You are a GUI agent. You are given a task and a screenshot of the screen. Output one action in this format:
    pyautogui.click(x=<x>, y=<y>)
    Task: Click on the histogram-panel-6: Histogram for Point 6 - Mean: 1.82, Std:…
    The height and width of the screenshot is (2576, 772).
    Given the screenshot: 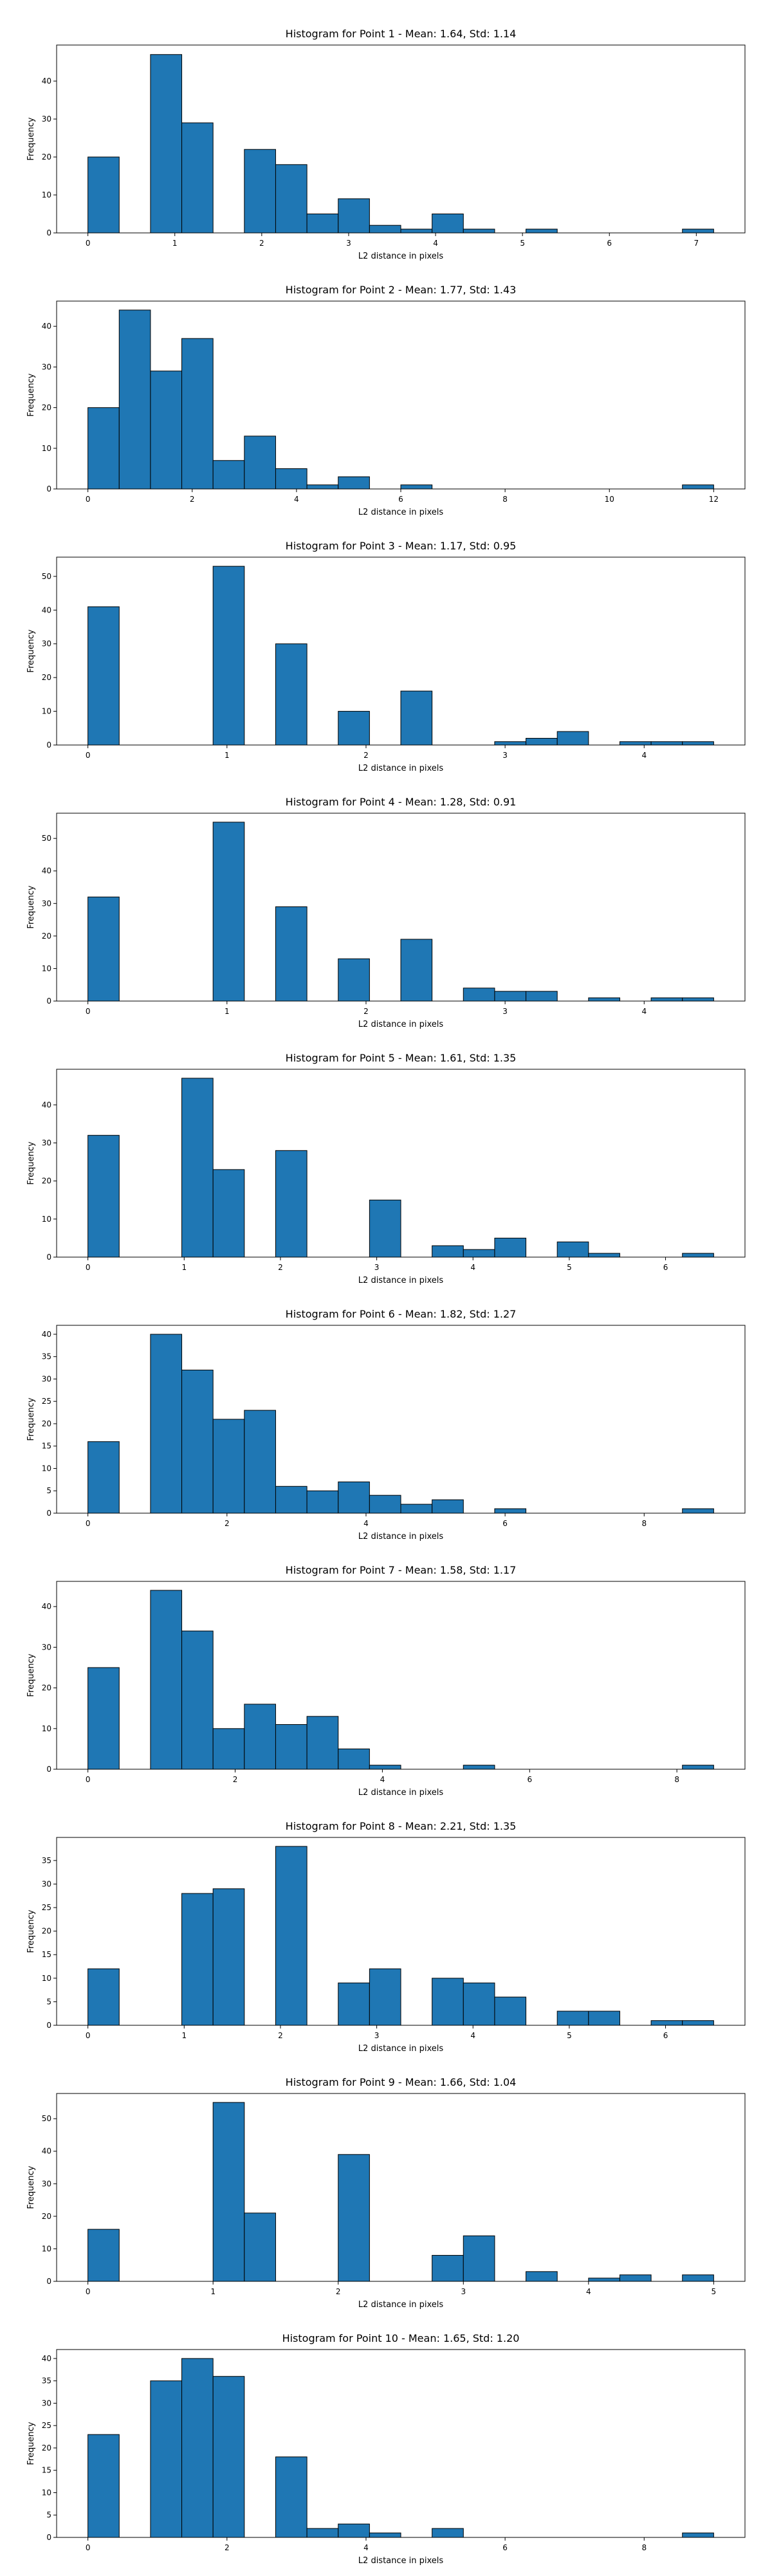 What is the action you would take?
    pyautogui.click(x=386, y=1424)
    